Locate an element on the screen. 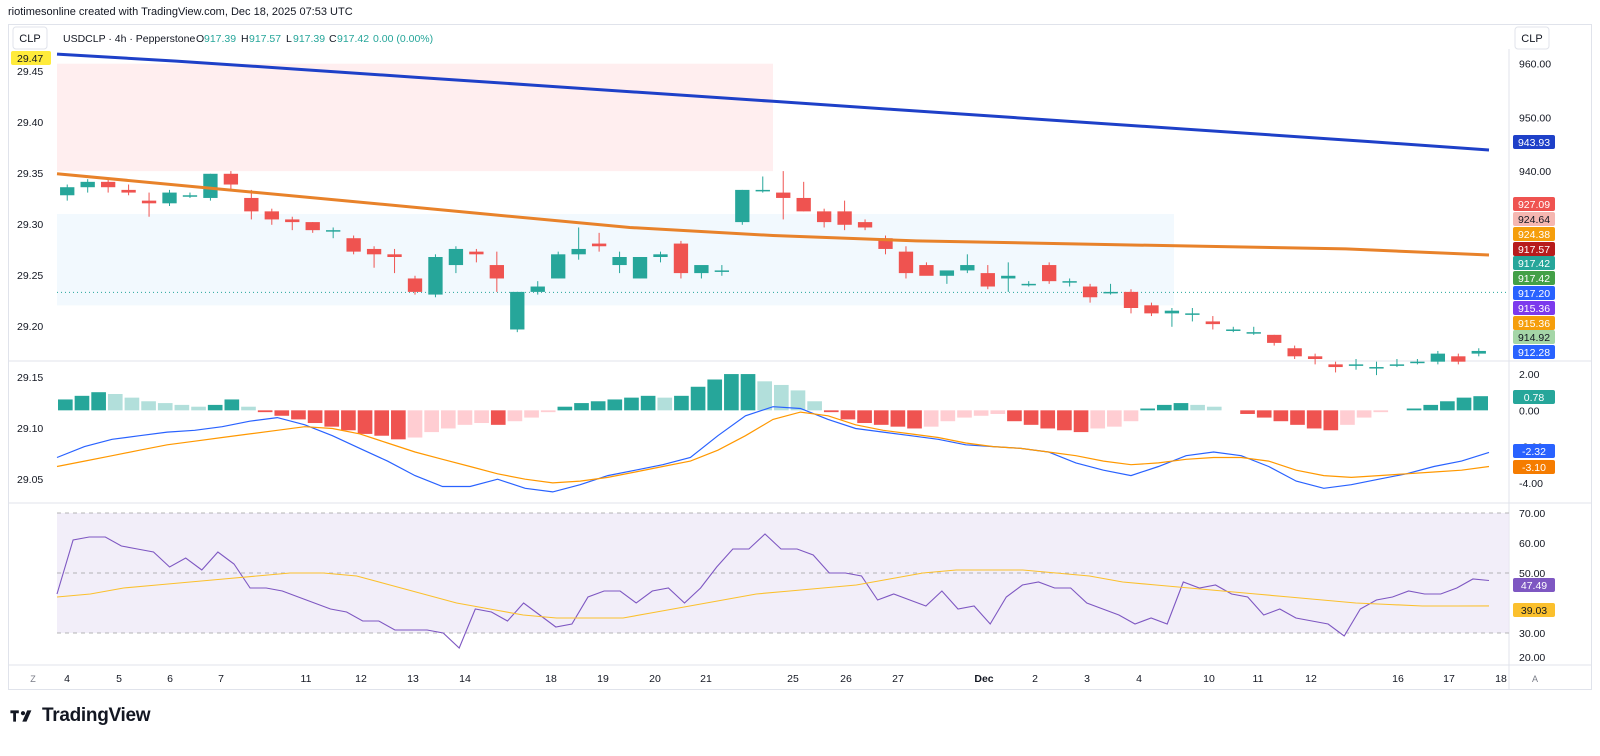 This screenshot has width=1600, height=756. time-axis-label: 19 is located at coordinates (603, 679).